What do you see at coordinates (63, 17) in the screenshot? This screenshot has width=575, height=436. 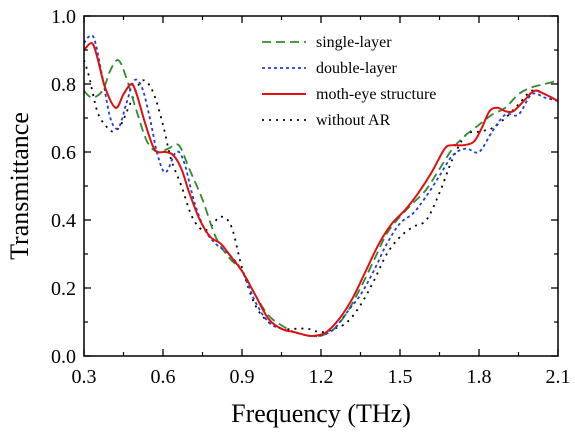 I see `y-tick-label: 1.0` at bounding box center [63, 17].